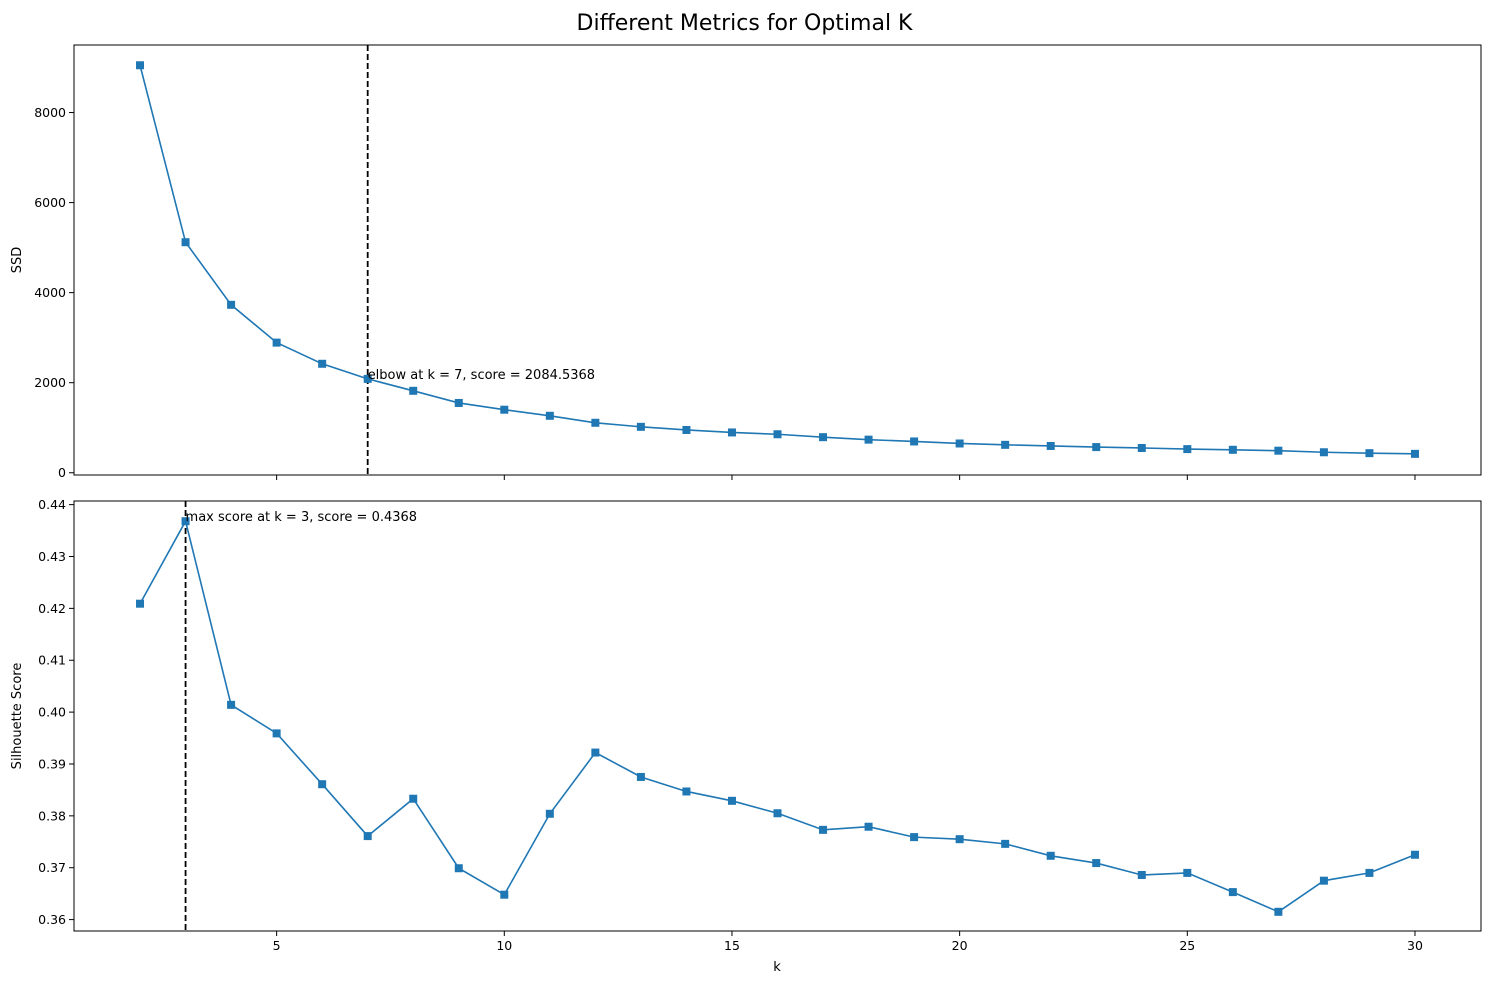  I want to click on ssd-point-k23, so click(1096, 447).